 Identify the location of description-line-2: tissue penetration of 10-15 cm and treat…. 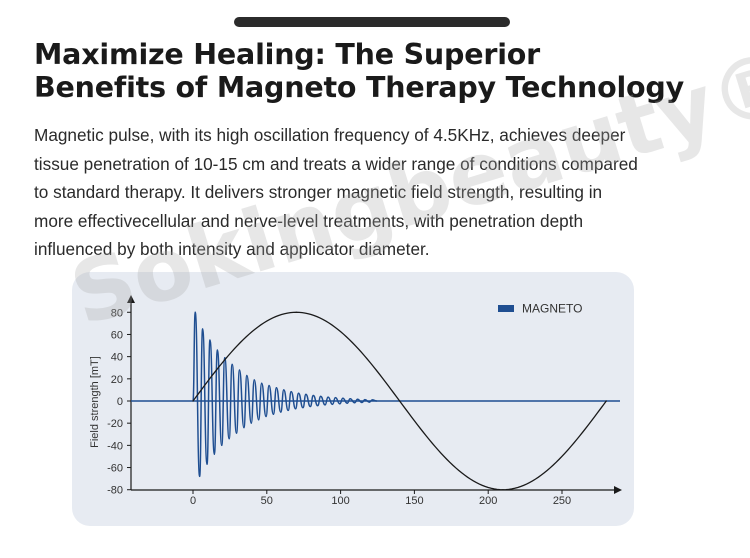
(336, 163).